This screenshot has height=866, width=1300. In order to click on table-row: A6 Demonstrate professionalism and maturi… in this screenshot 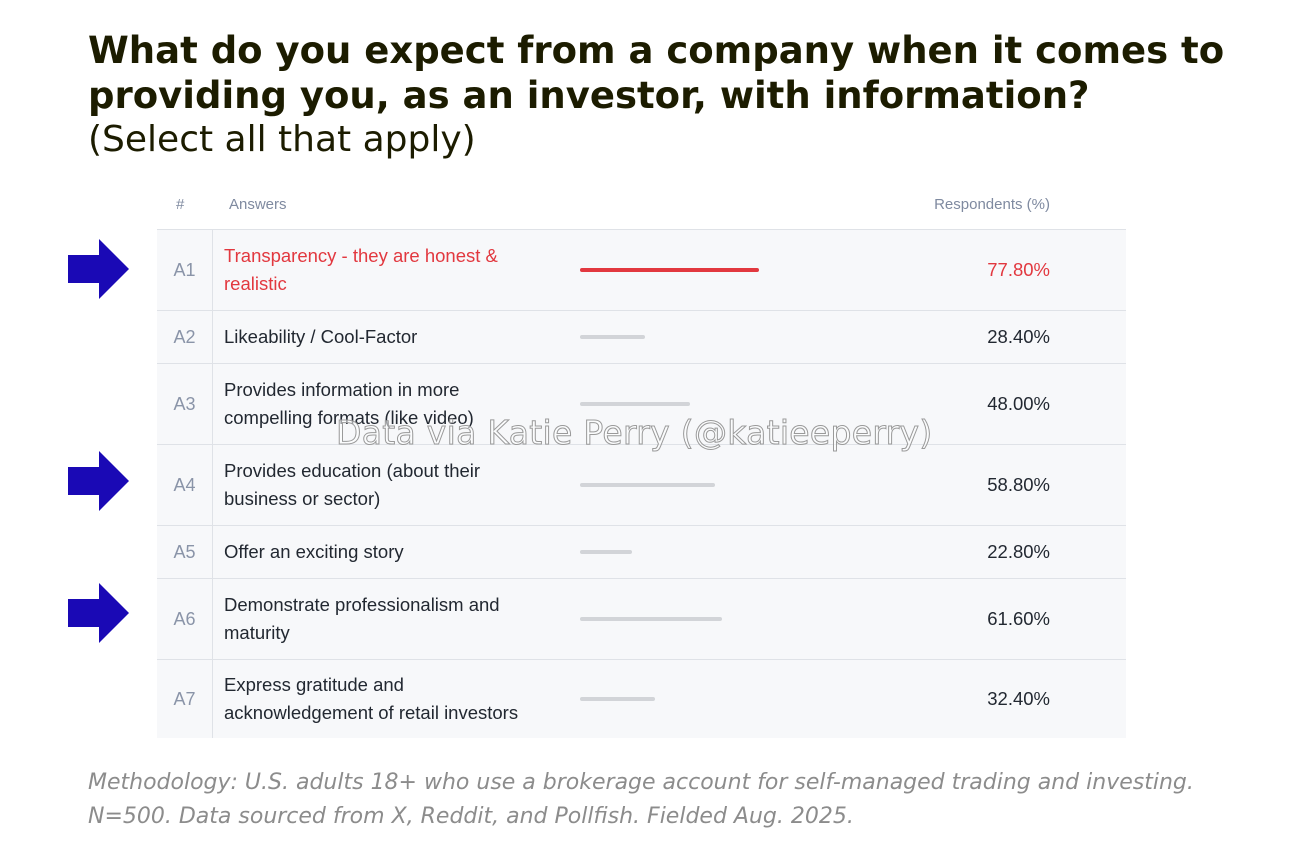, I will do `click(641, 618)`.